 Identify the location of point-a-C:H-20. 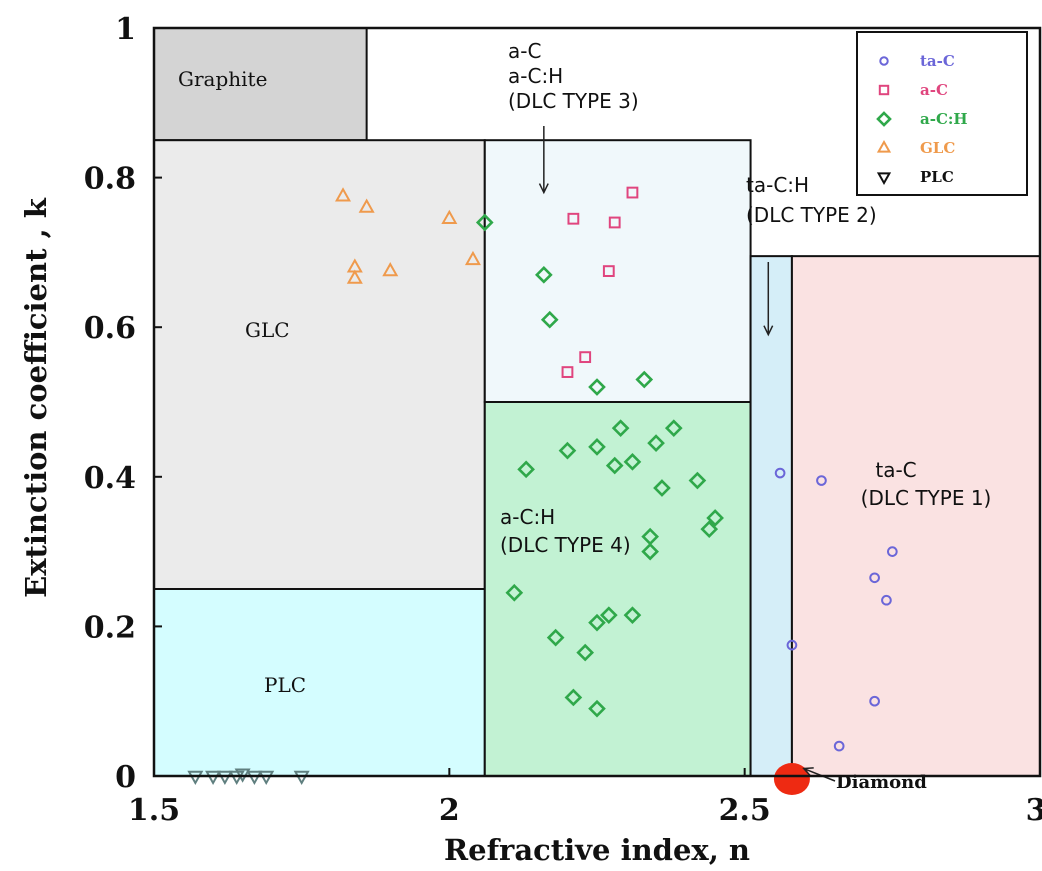
(555, 637).